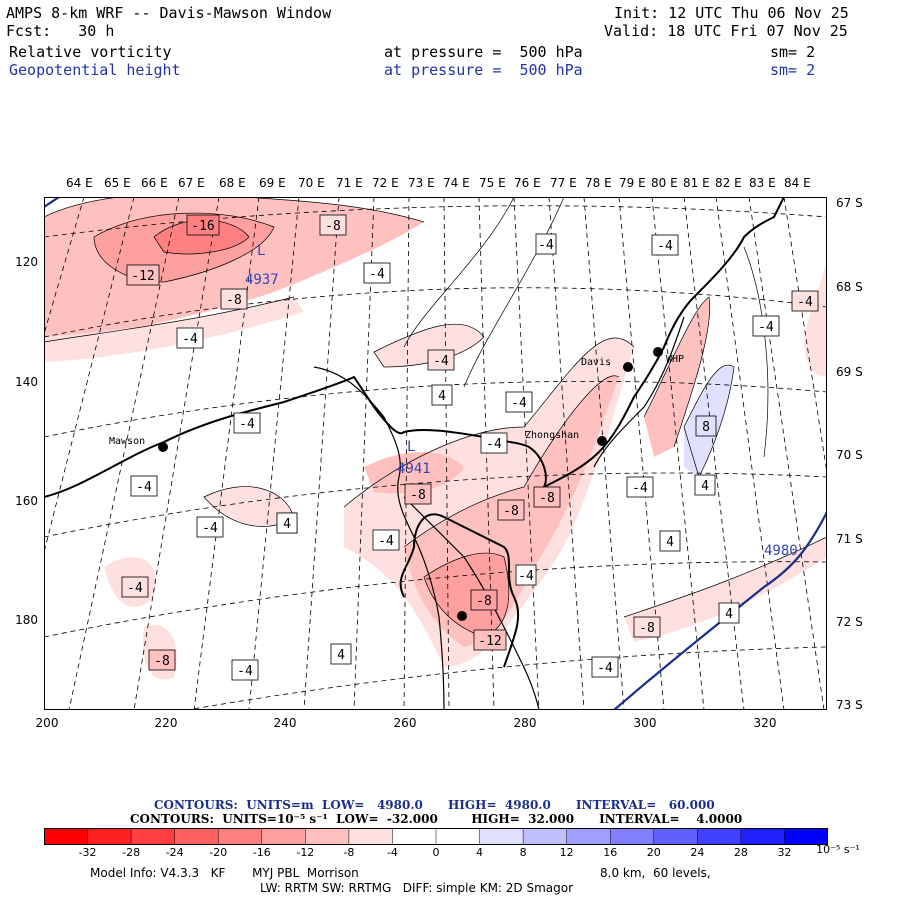 The width and height of the screenshot is (900, 900). Describe the element at coordinates (492, 183) in the screenshot. I see `lon-label: 75 E` at that location.